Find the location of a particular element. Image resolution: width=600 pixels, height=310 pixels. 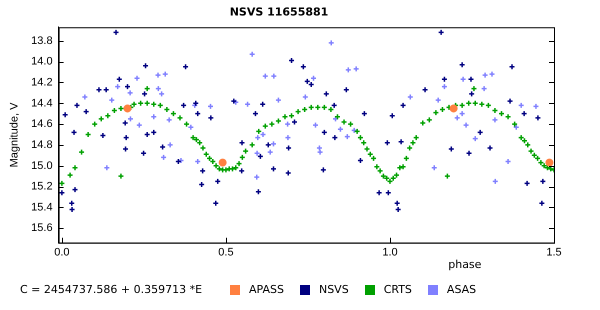

legend-label: ASAS is located at coordinates (461, 289).